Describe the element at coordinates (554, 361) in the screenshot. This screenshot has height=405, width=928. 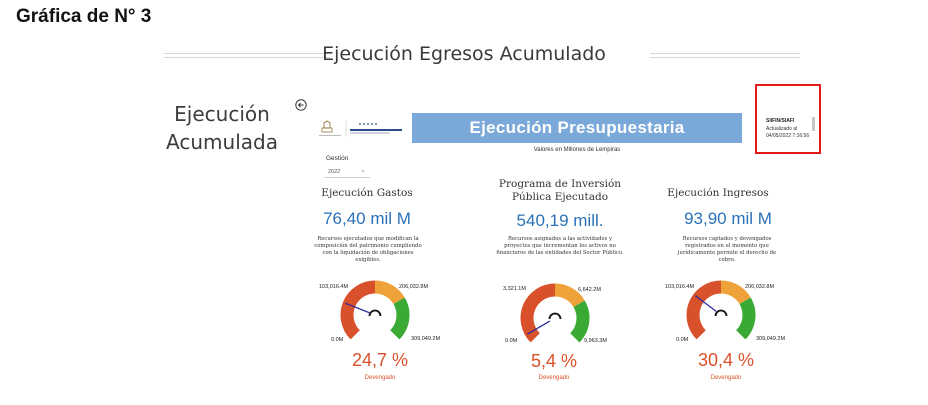
I see `kpi-percent: 5,4 %` at that location.